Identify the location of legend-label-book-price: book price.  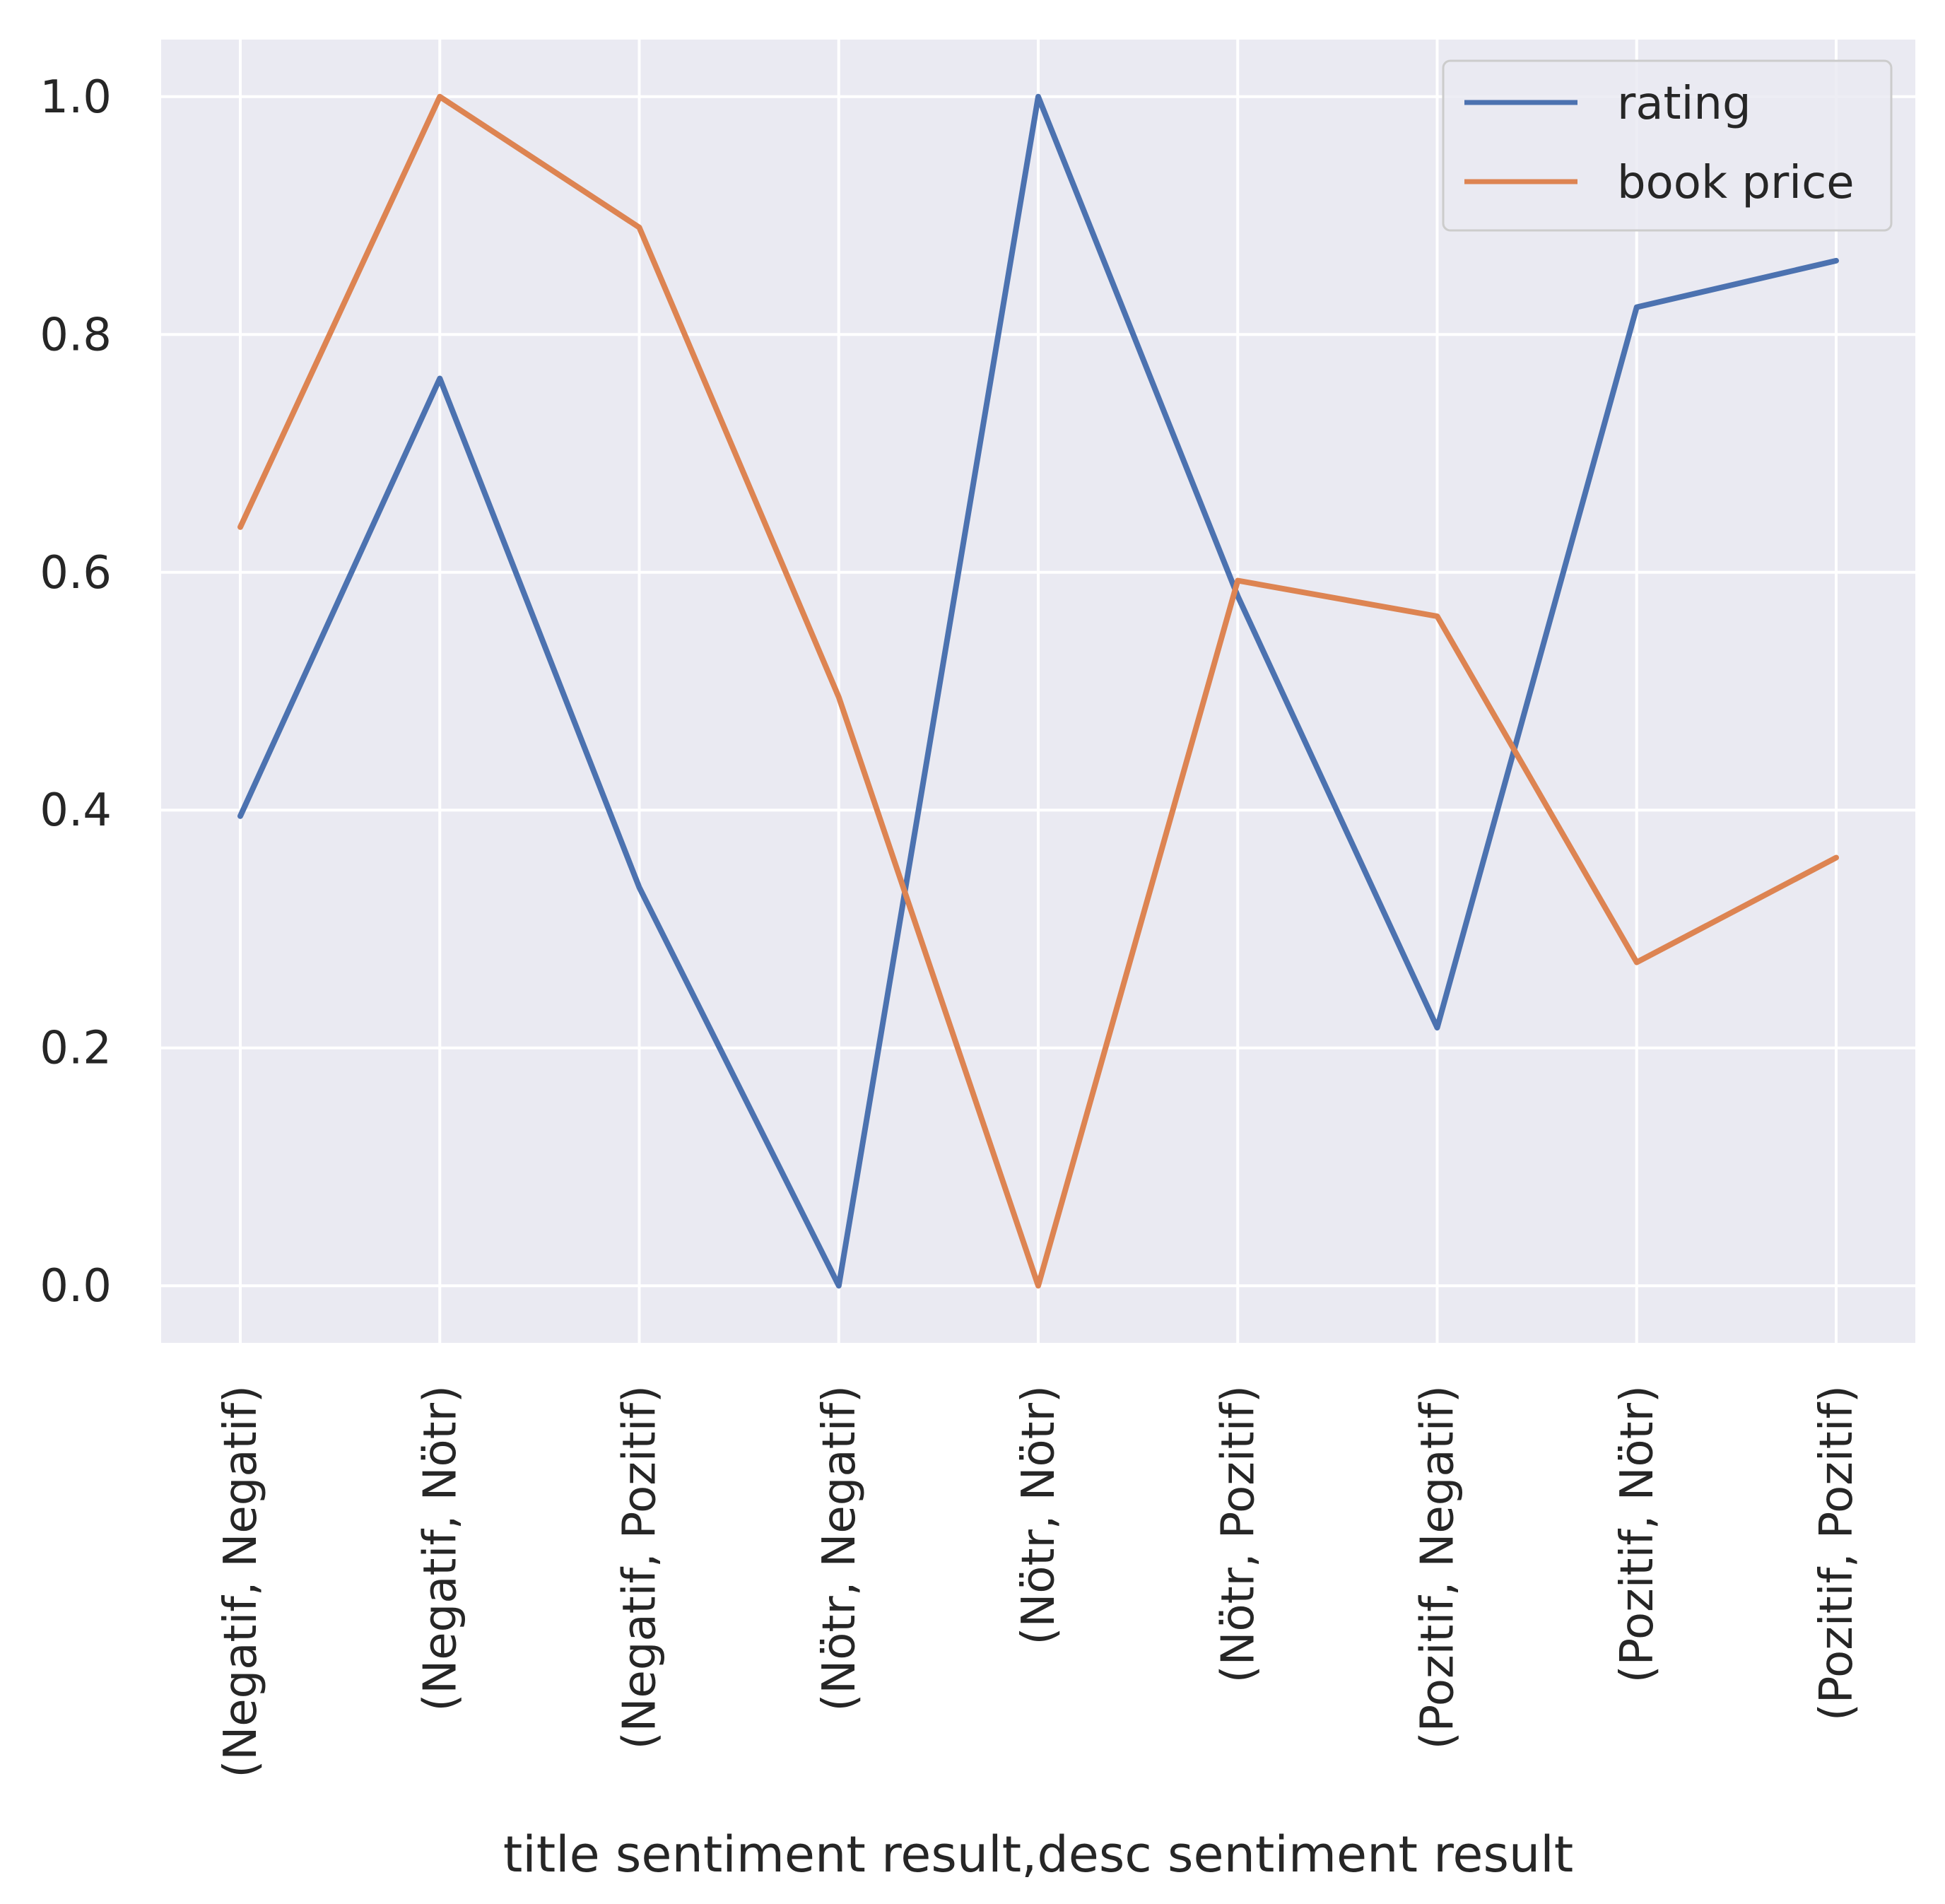
(1736, 183).